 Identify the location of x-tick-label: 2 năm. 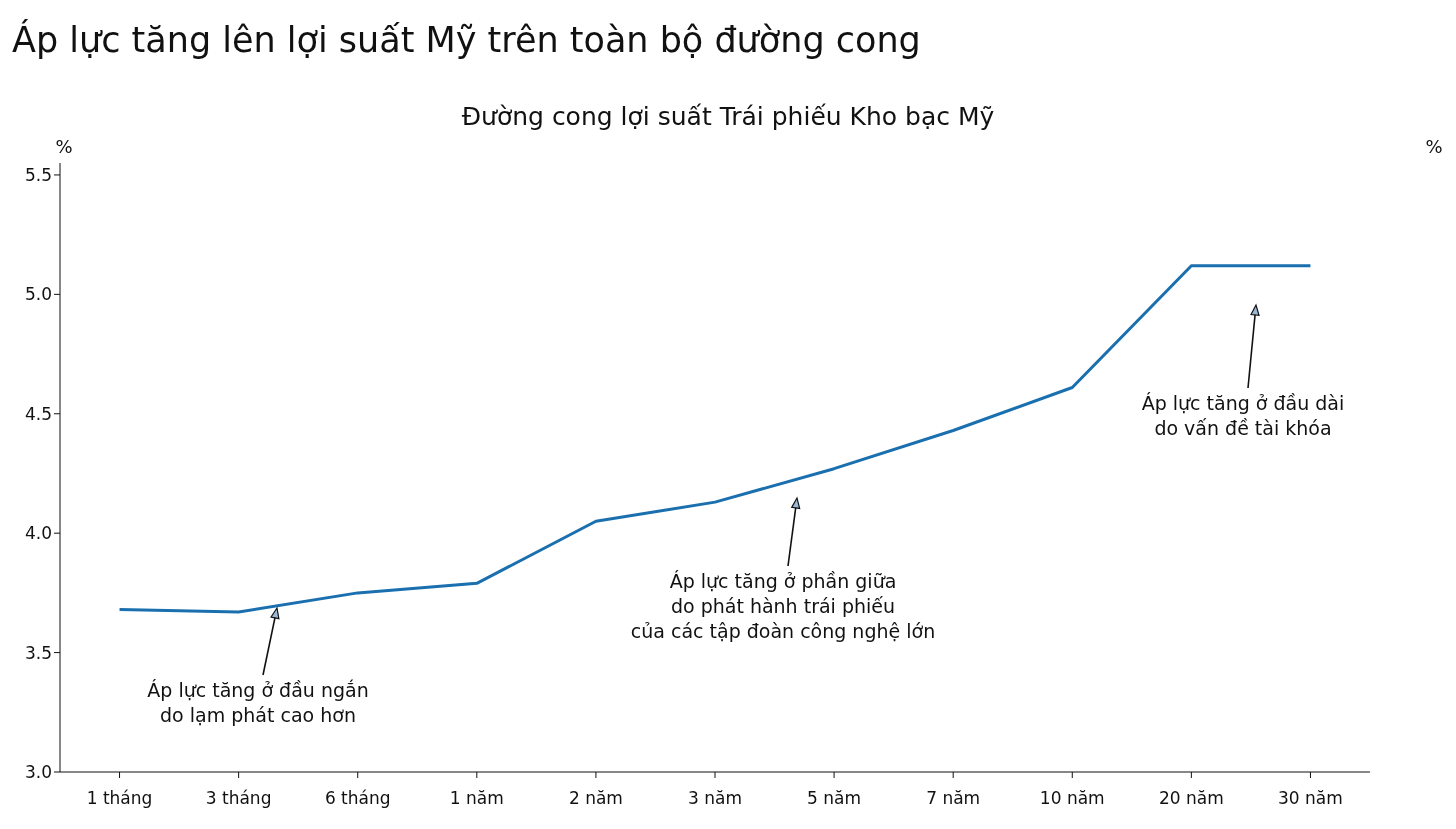
(595, 798).